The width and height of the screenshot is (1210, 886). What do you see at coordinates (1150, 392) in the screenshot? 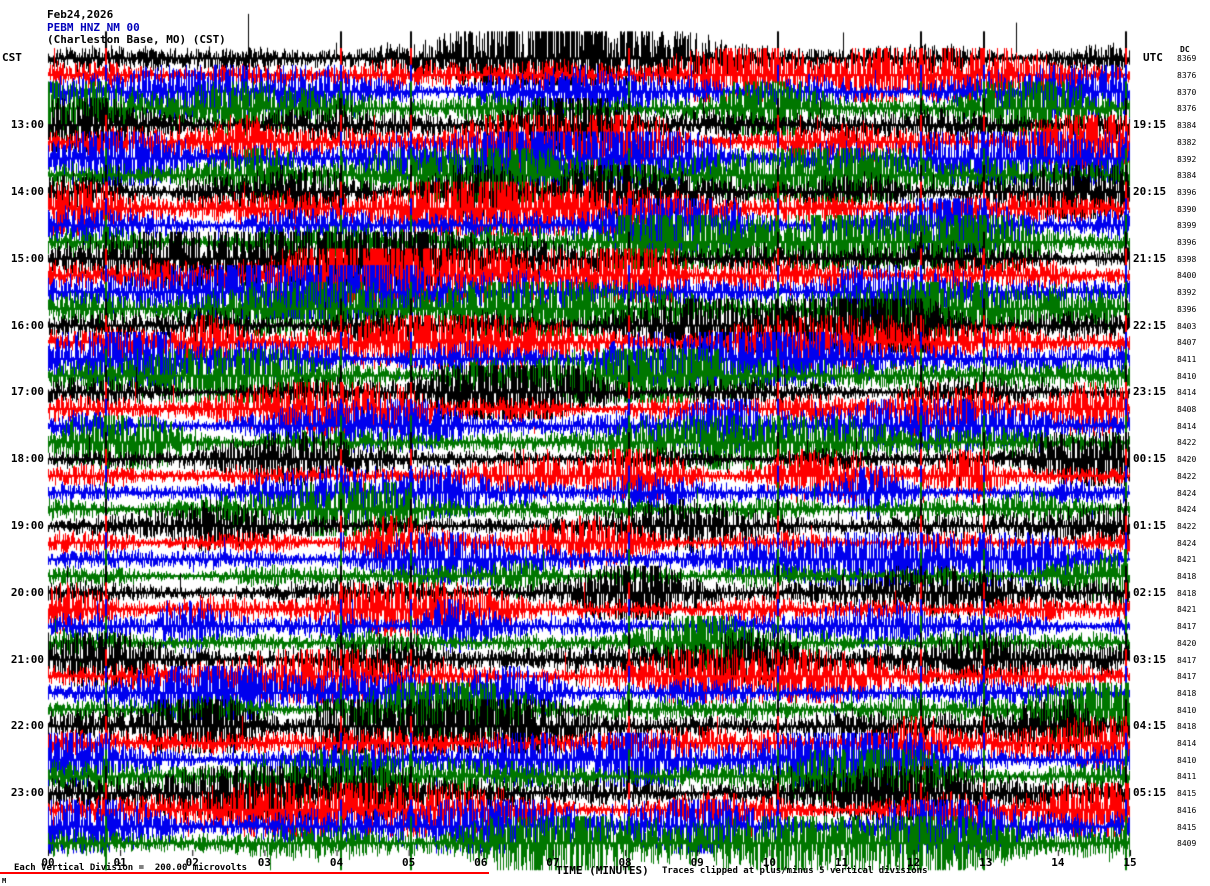
I see `utc-hour-label: 23:15` at bounding box center [1150, 392].